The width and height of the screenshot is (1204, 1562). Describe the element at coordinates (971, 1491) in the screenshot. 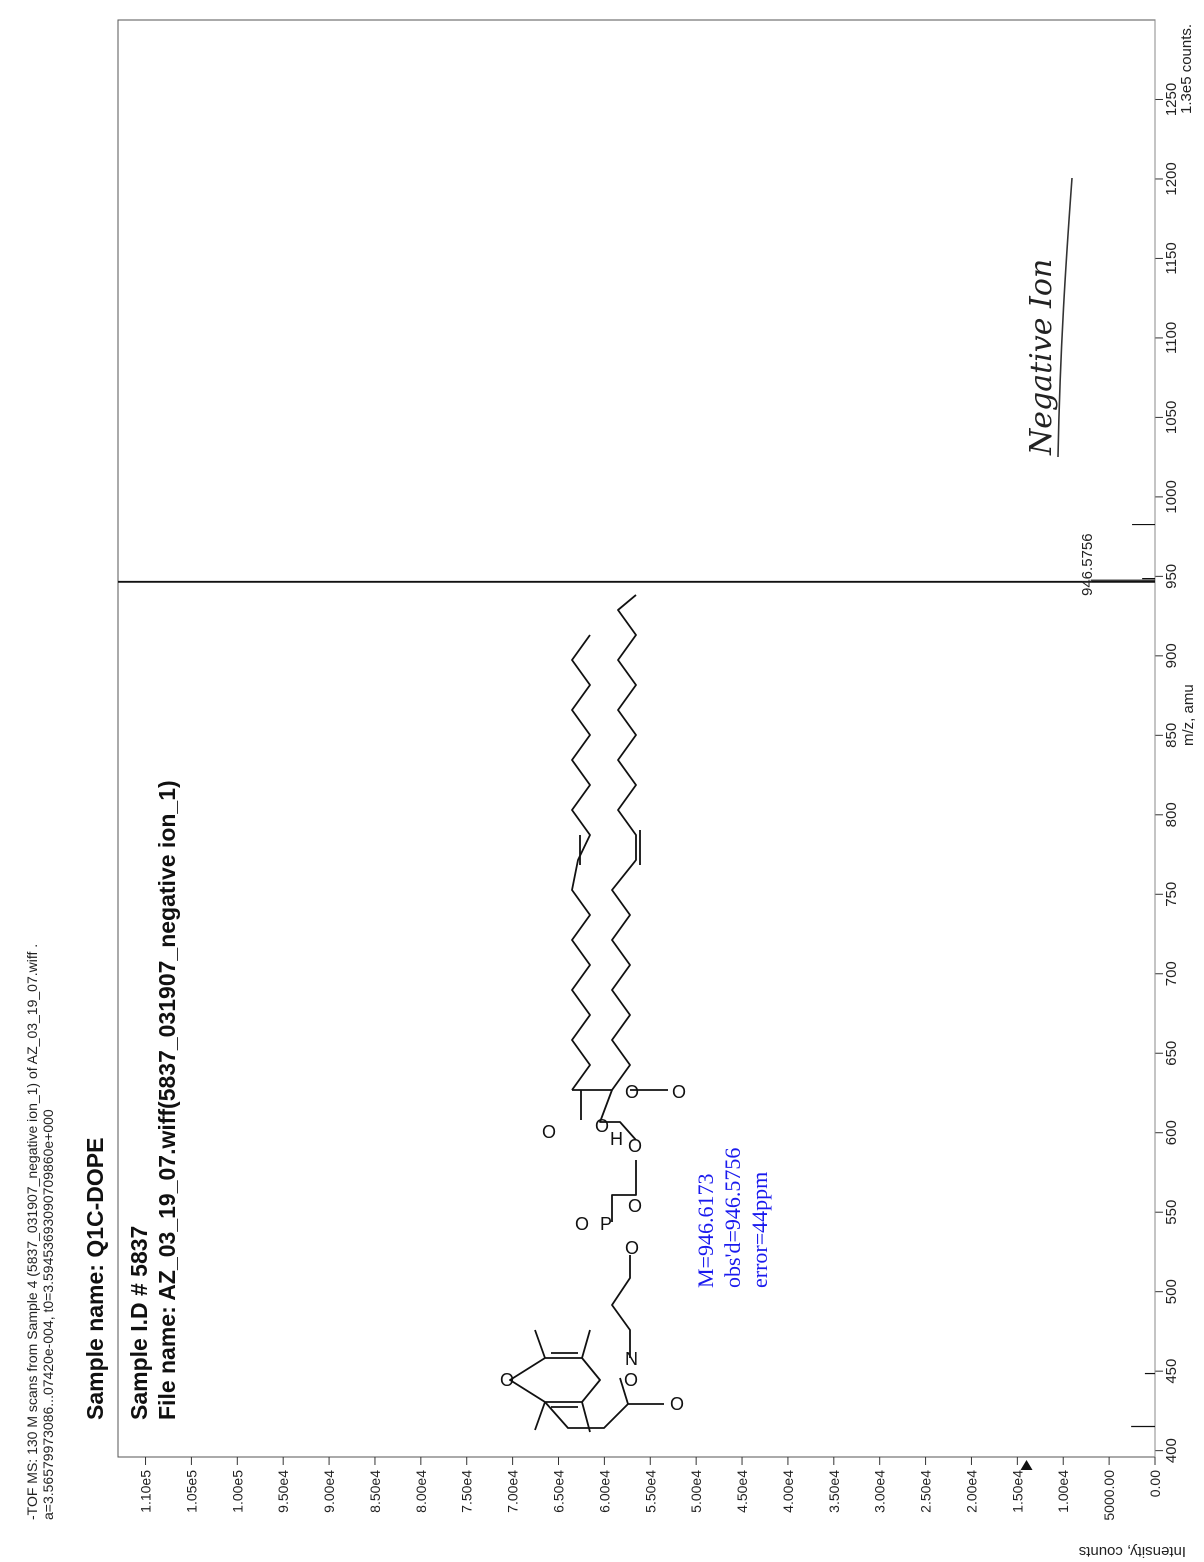

I see `intensity-tick-label: 2.00e4` at that location.